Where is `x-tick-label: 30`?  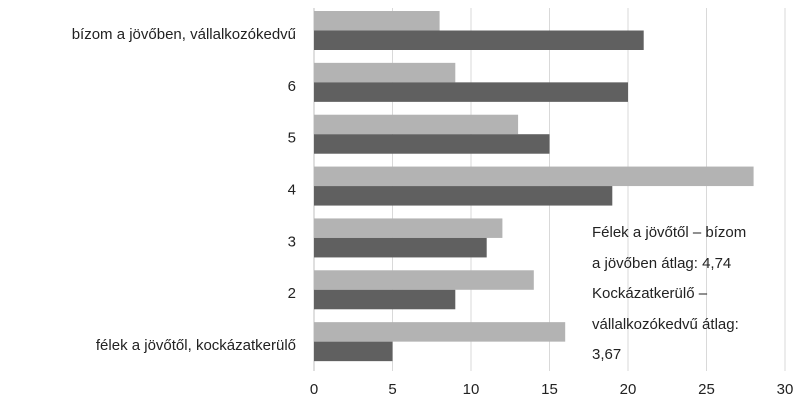 x-tick-label: 30 is located at coordinates (785, 389).